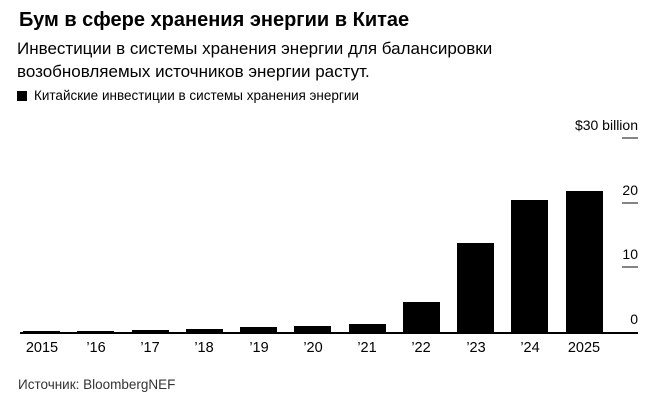  What do you see at coordinates (630, 190) in the screenshot?
I see `y-tick-label-20: 20` at bounding box center [630, 190].